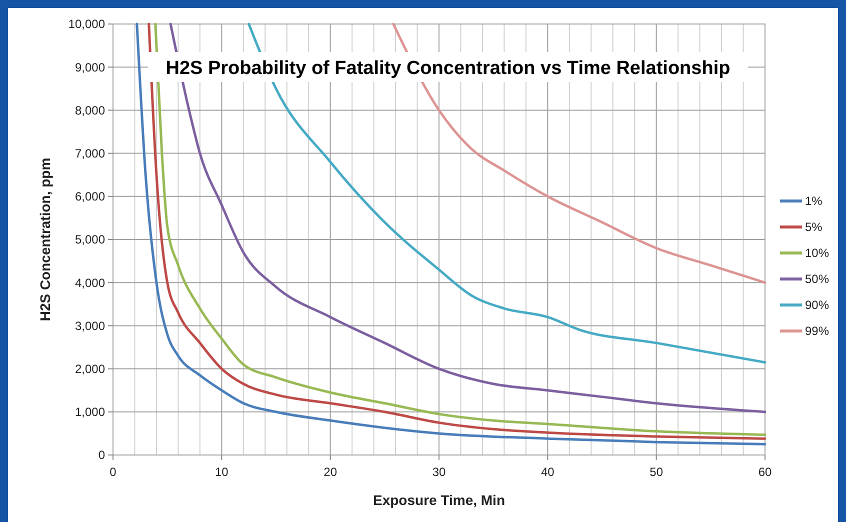  Describe the element at coordinates (547, 472) in the screenshot. I see `x-tick-label: 40` at that location.